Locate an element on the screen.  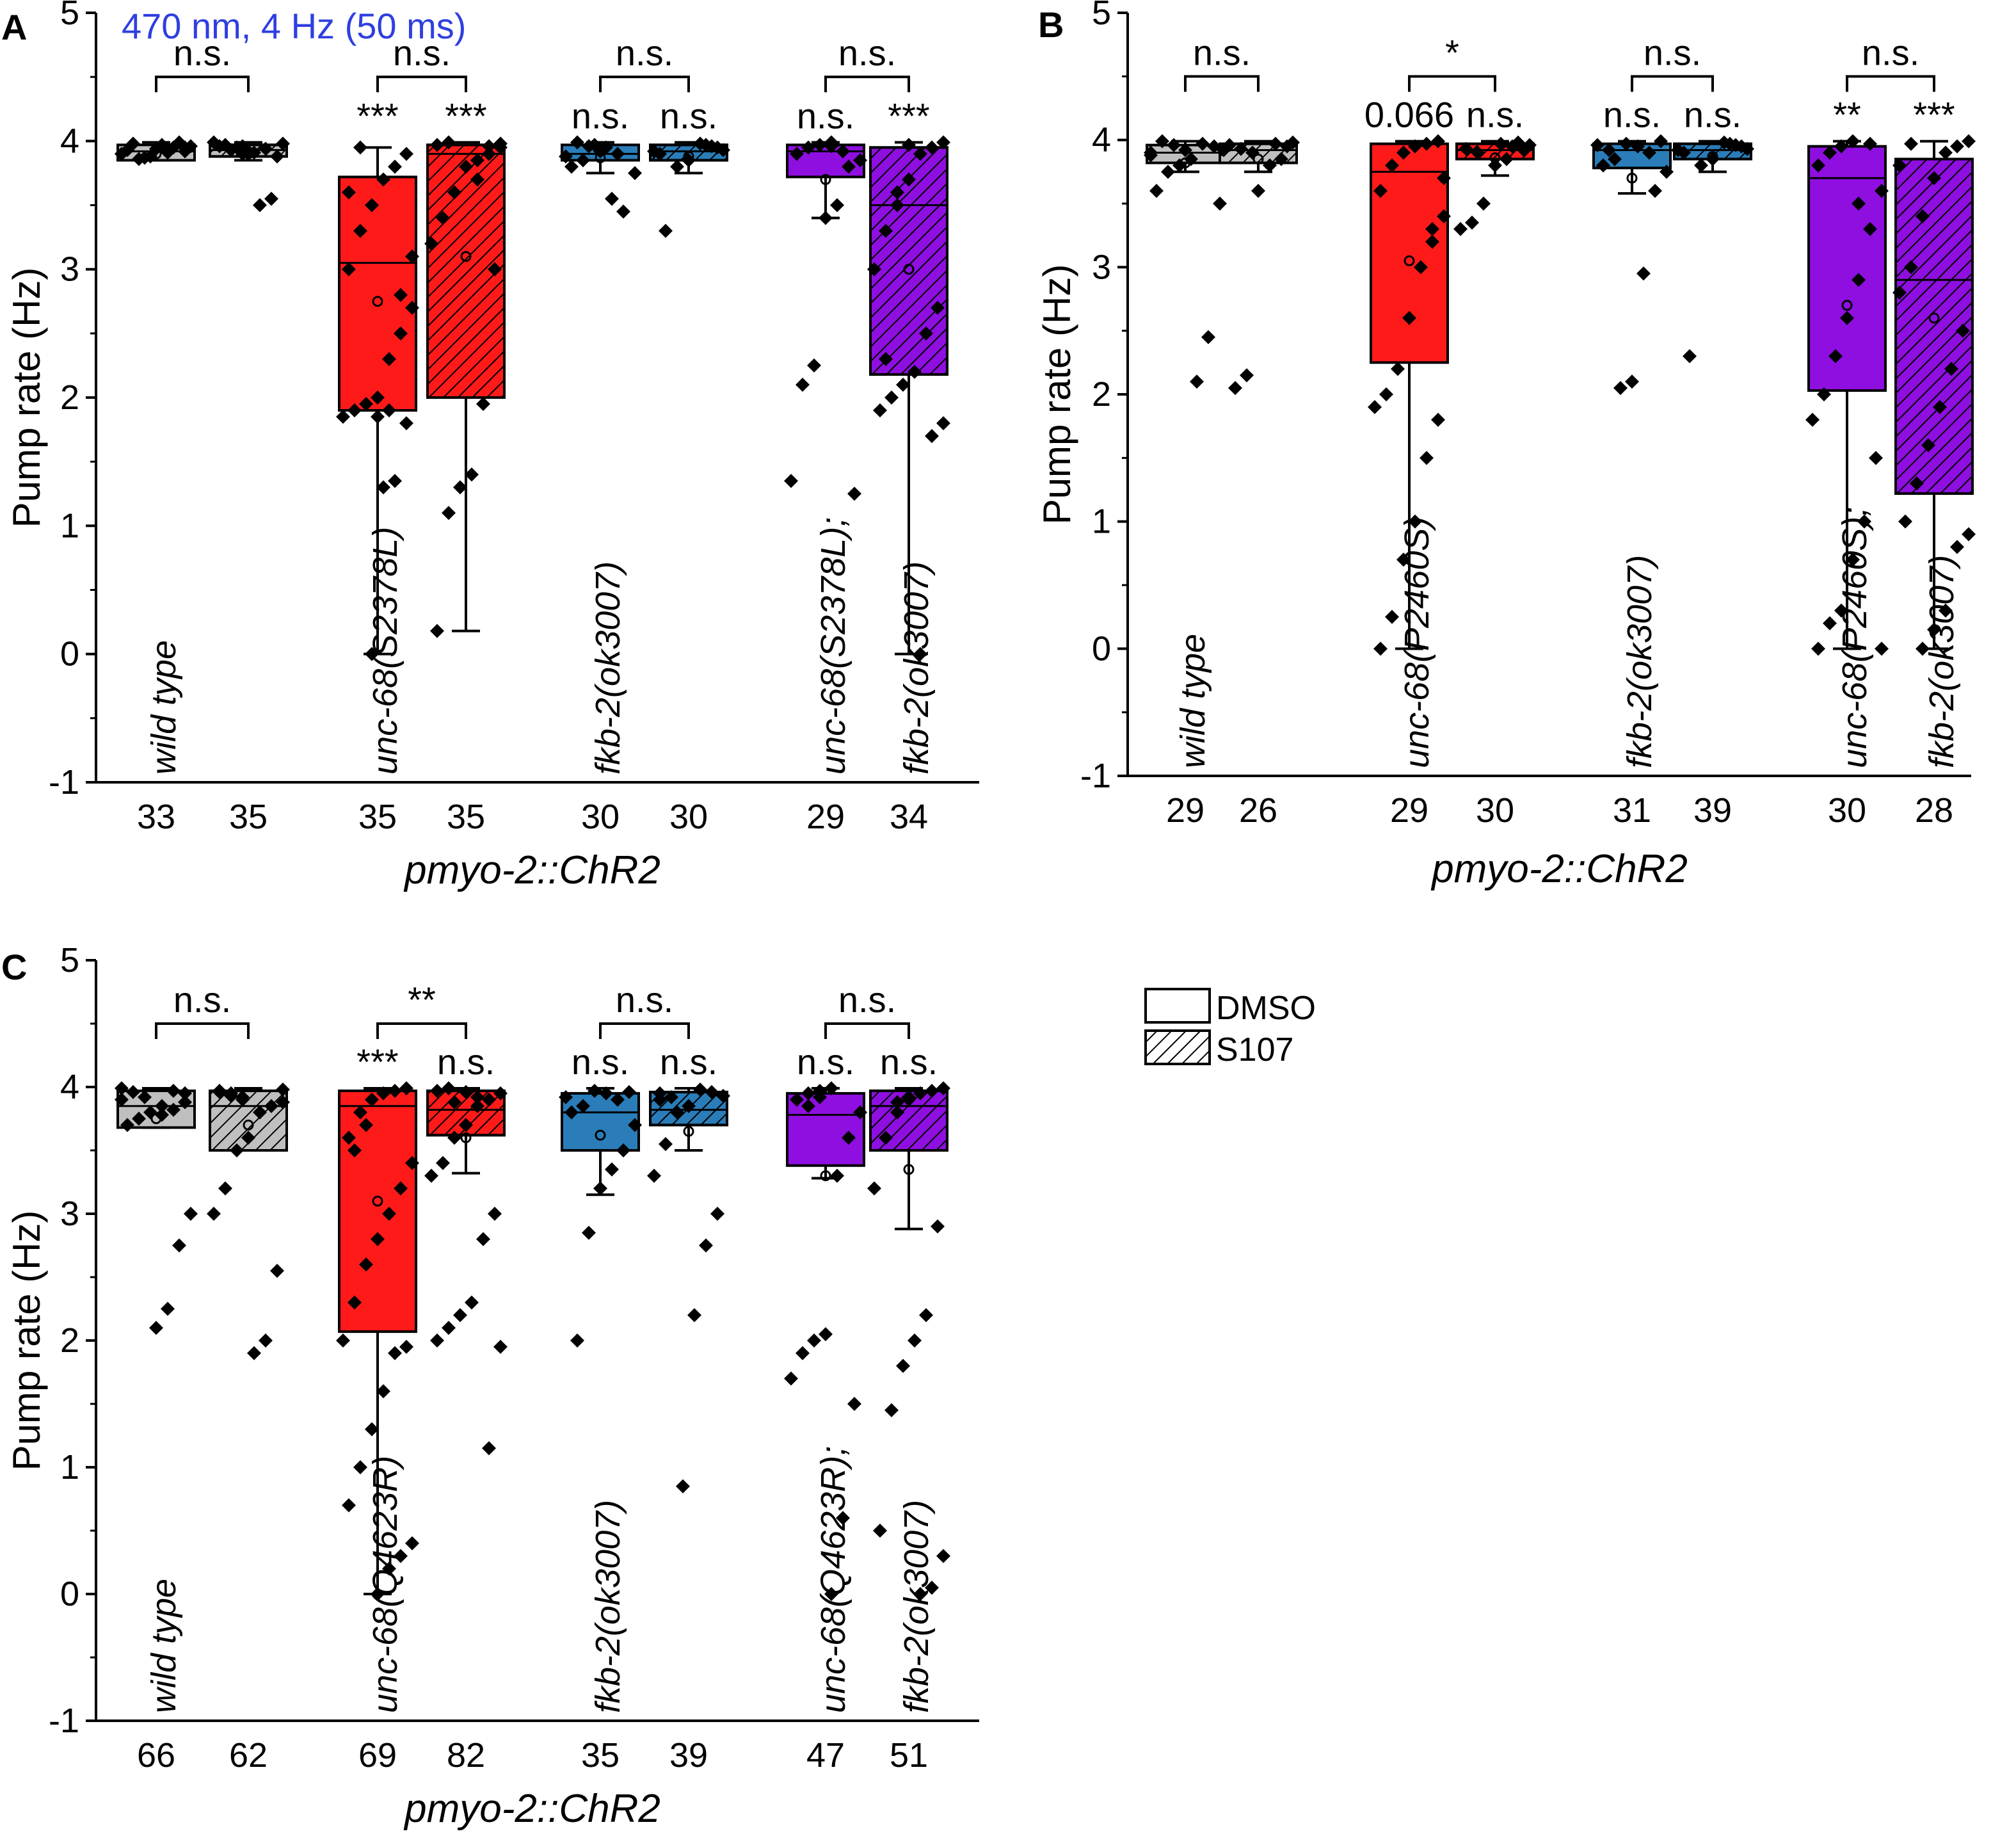
n-count: 66 is located at coordinates (156, 1755).